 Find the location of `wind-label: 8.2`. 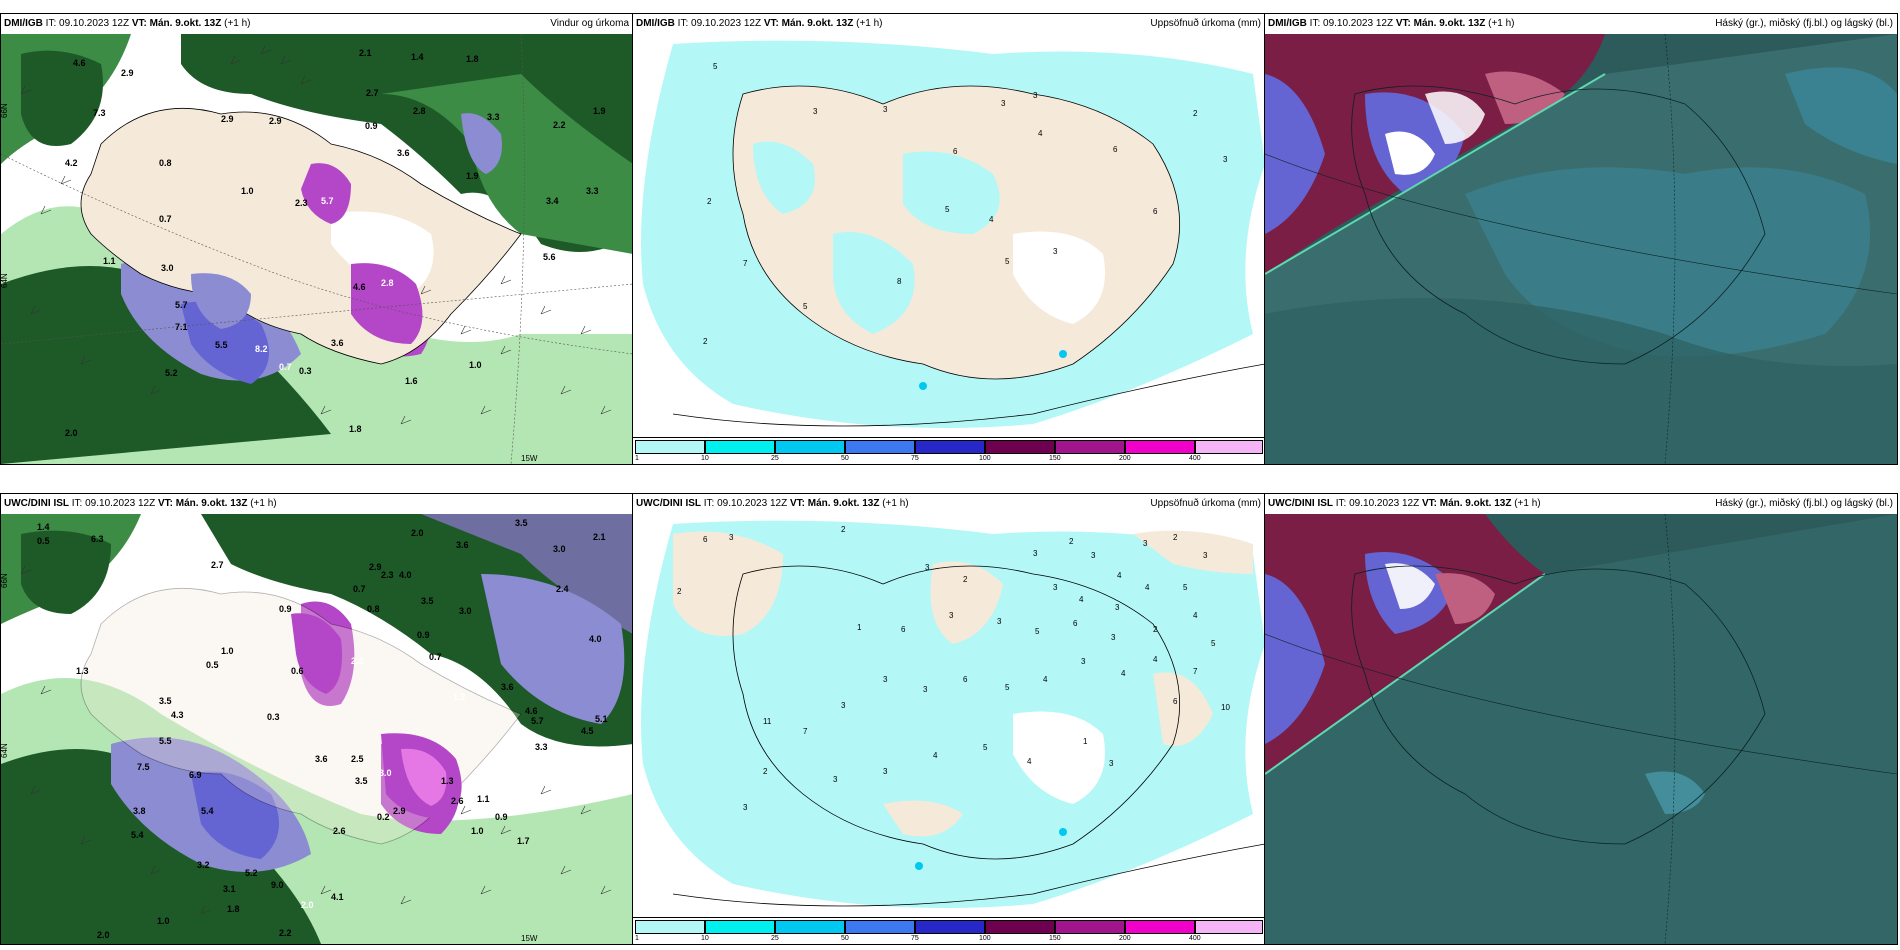

wind-label: 8.2 is located at coordinates (261, 349).